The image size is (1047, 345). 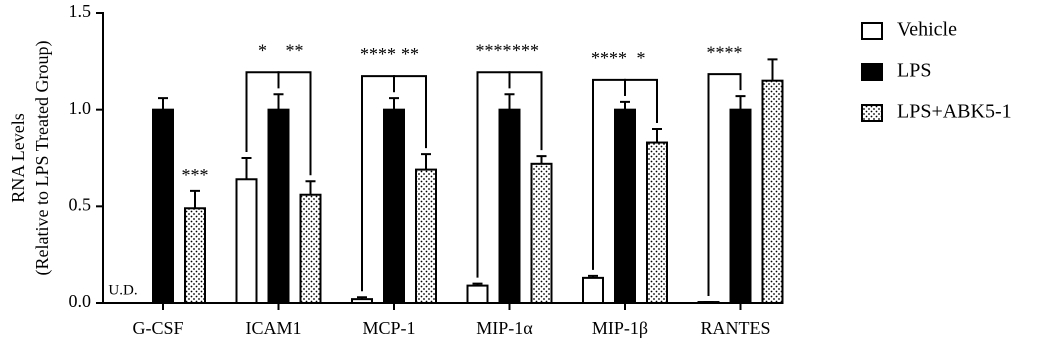 What do you see at coordinates (80, 301) in the screenshot?
I see `y-tick-label: 0.0` at bounding box center [80, 301].